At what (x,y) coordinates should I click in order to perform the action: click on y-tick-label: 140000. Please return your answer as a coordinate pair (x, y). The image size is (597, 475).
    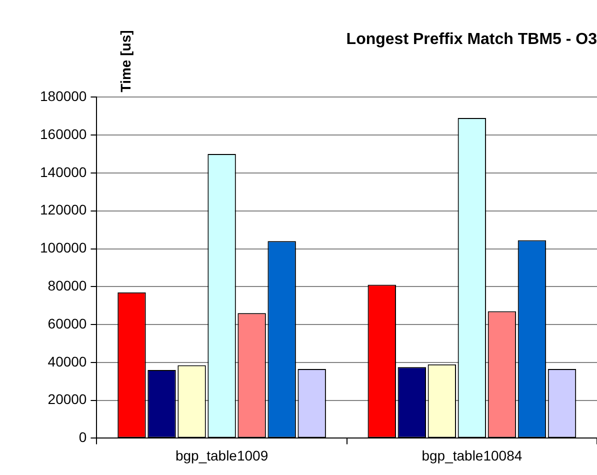
    Looking at the image, I should click on (63, 172).